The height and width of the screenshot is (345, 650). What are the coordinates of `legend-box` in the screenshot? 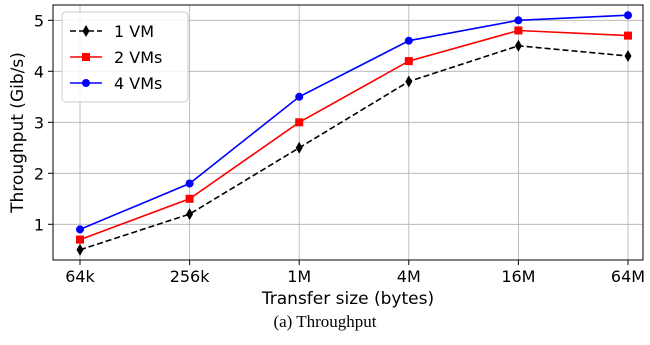 It's located at (125, 57).